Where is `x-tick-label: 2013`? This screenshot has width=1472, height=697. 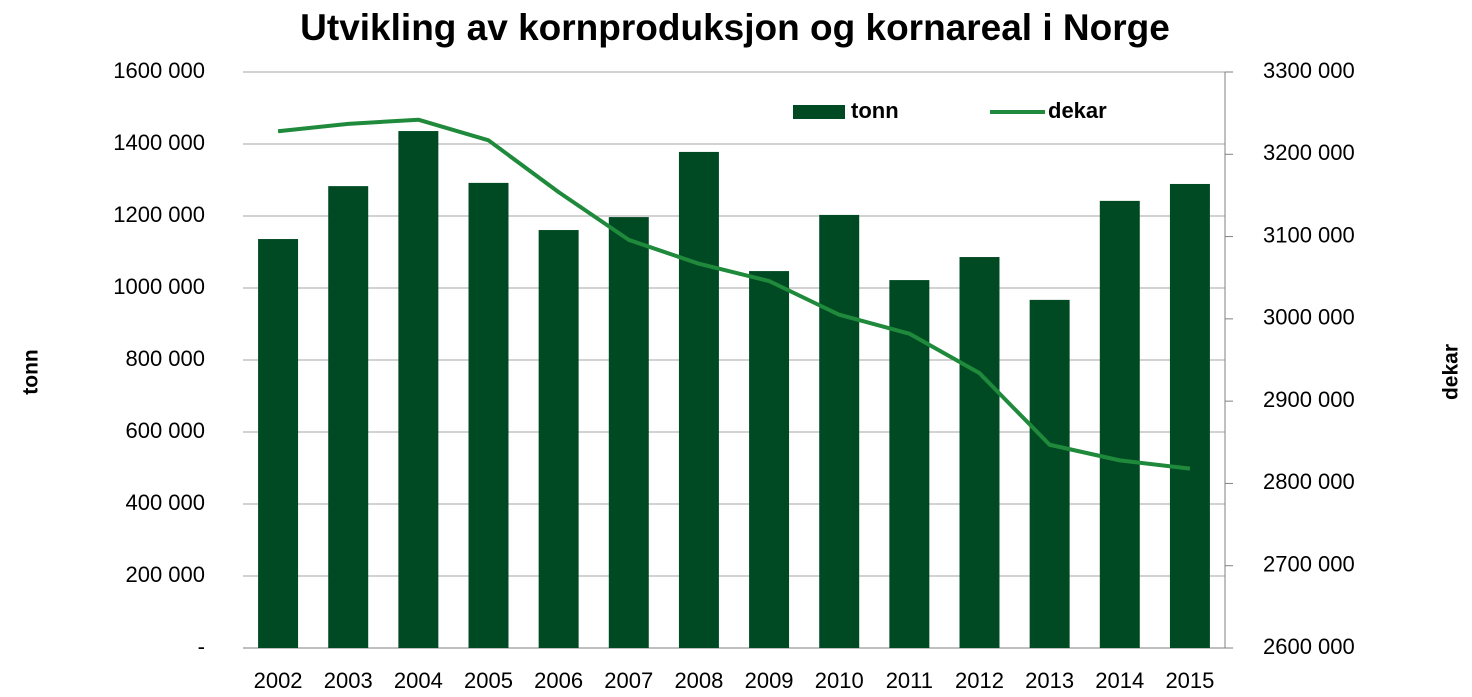
x-tick-label: 2013 is located at coordinates (1049, 680).